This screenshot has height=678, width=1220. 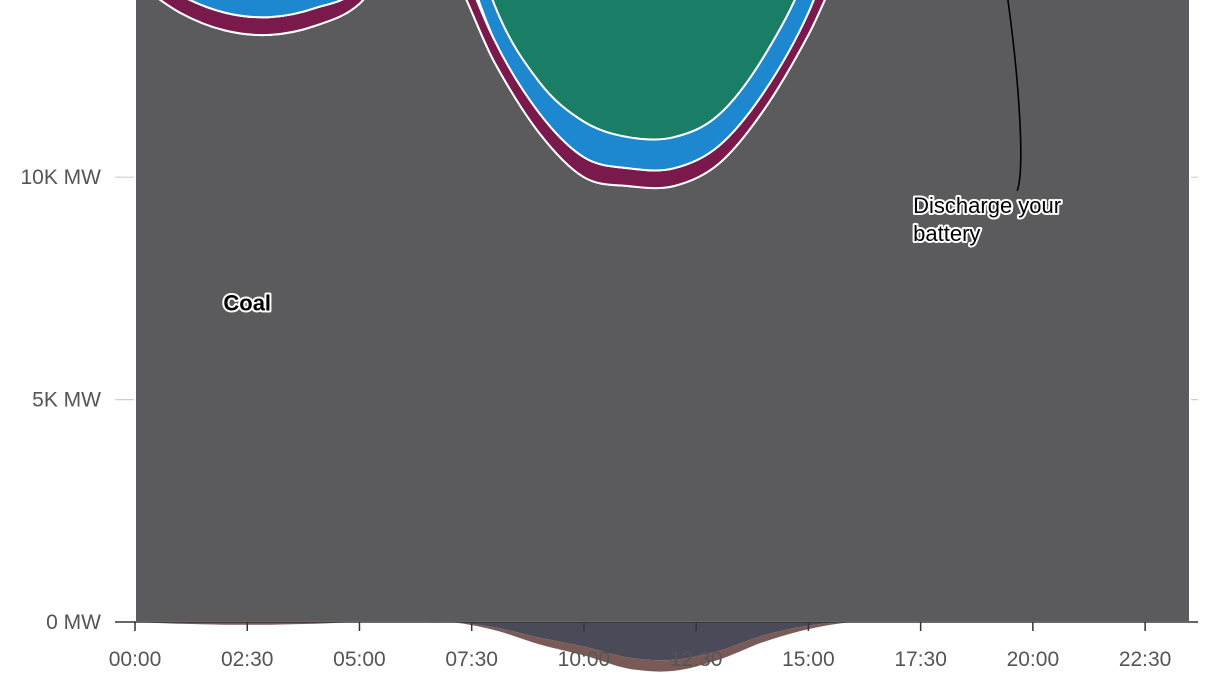 I want to click on area-hydro, so click(x=501, y=86).